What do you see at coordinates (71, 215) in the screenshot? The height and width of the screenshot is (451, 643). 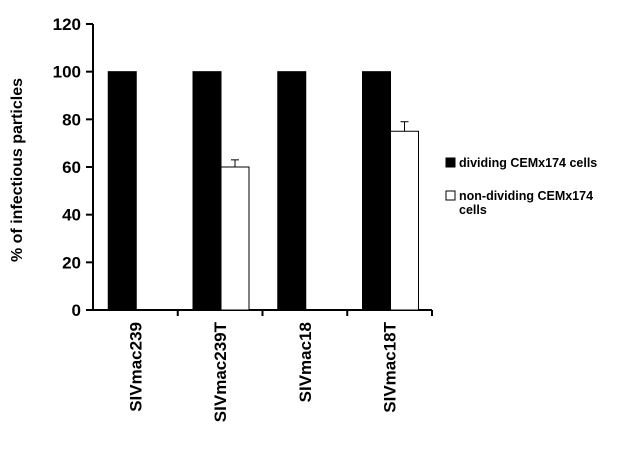 I see `y-tick-label: 40` at bounding box center [71, 215].